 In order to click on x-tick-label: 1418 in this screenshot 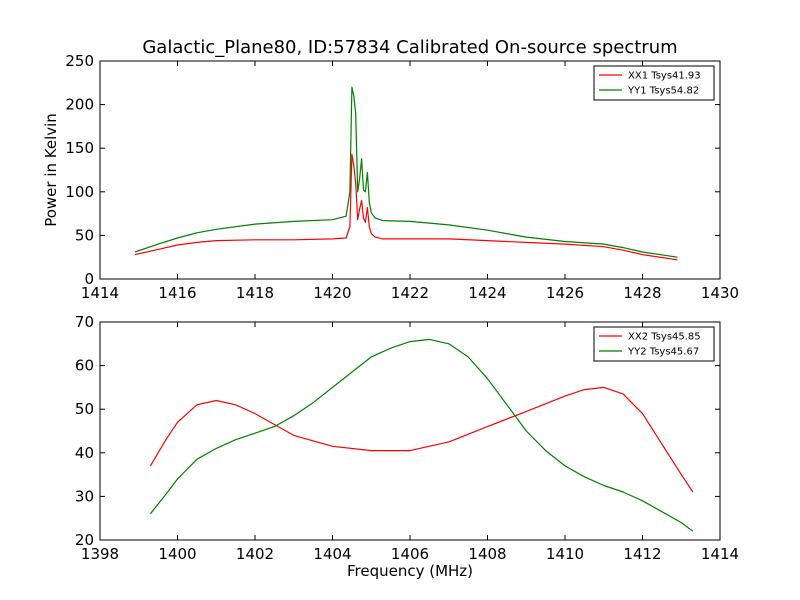, I will do `click(255, 293)`.